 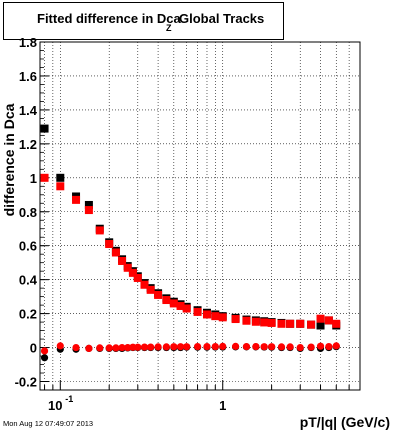 What do you see at coordinates (28, 42) in the screenshot?
I see `y-tick-label: 1.8` at bounding box center [28, 42].